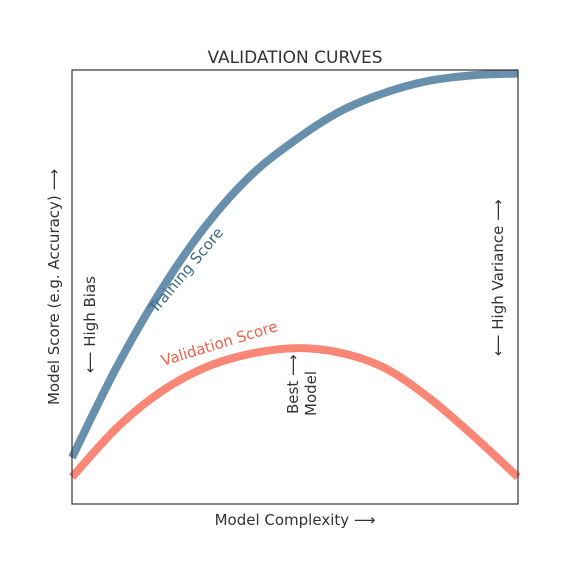 This screenshot has height=576, width=576. What do you see at coordinates (293, 385) in the screenshot?
I see `best-model-label-line1: Best ⟶` at bounding box center [293, 385].